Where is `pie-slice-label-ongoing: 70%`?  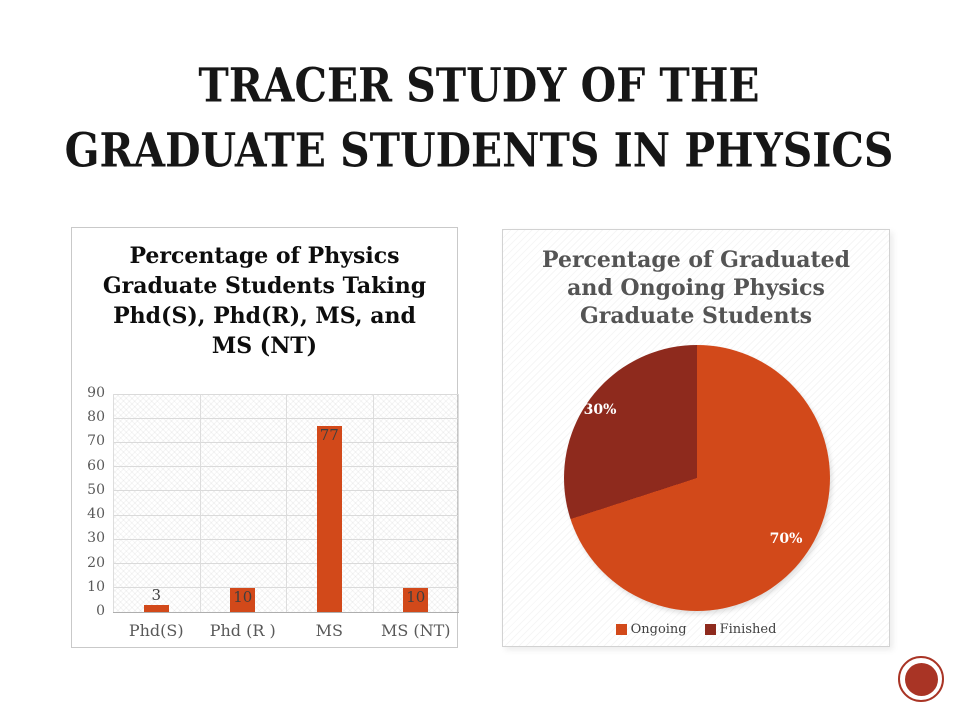
pie-slice-label-ongoing: 70% is located at coordinates (786, 539).